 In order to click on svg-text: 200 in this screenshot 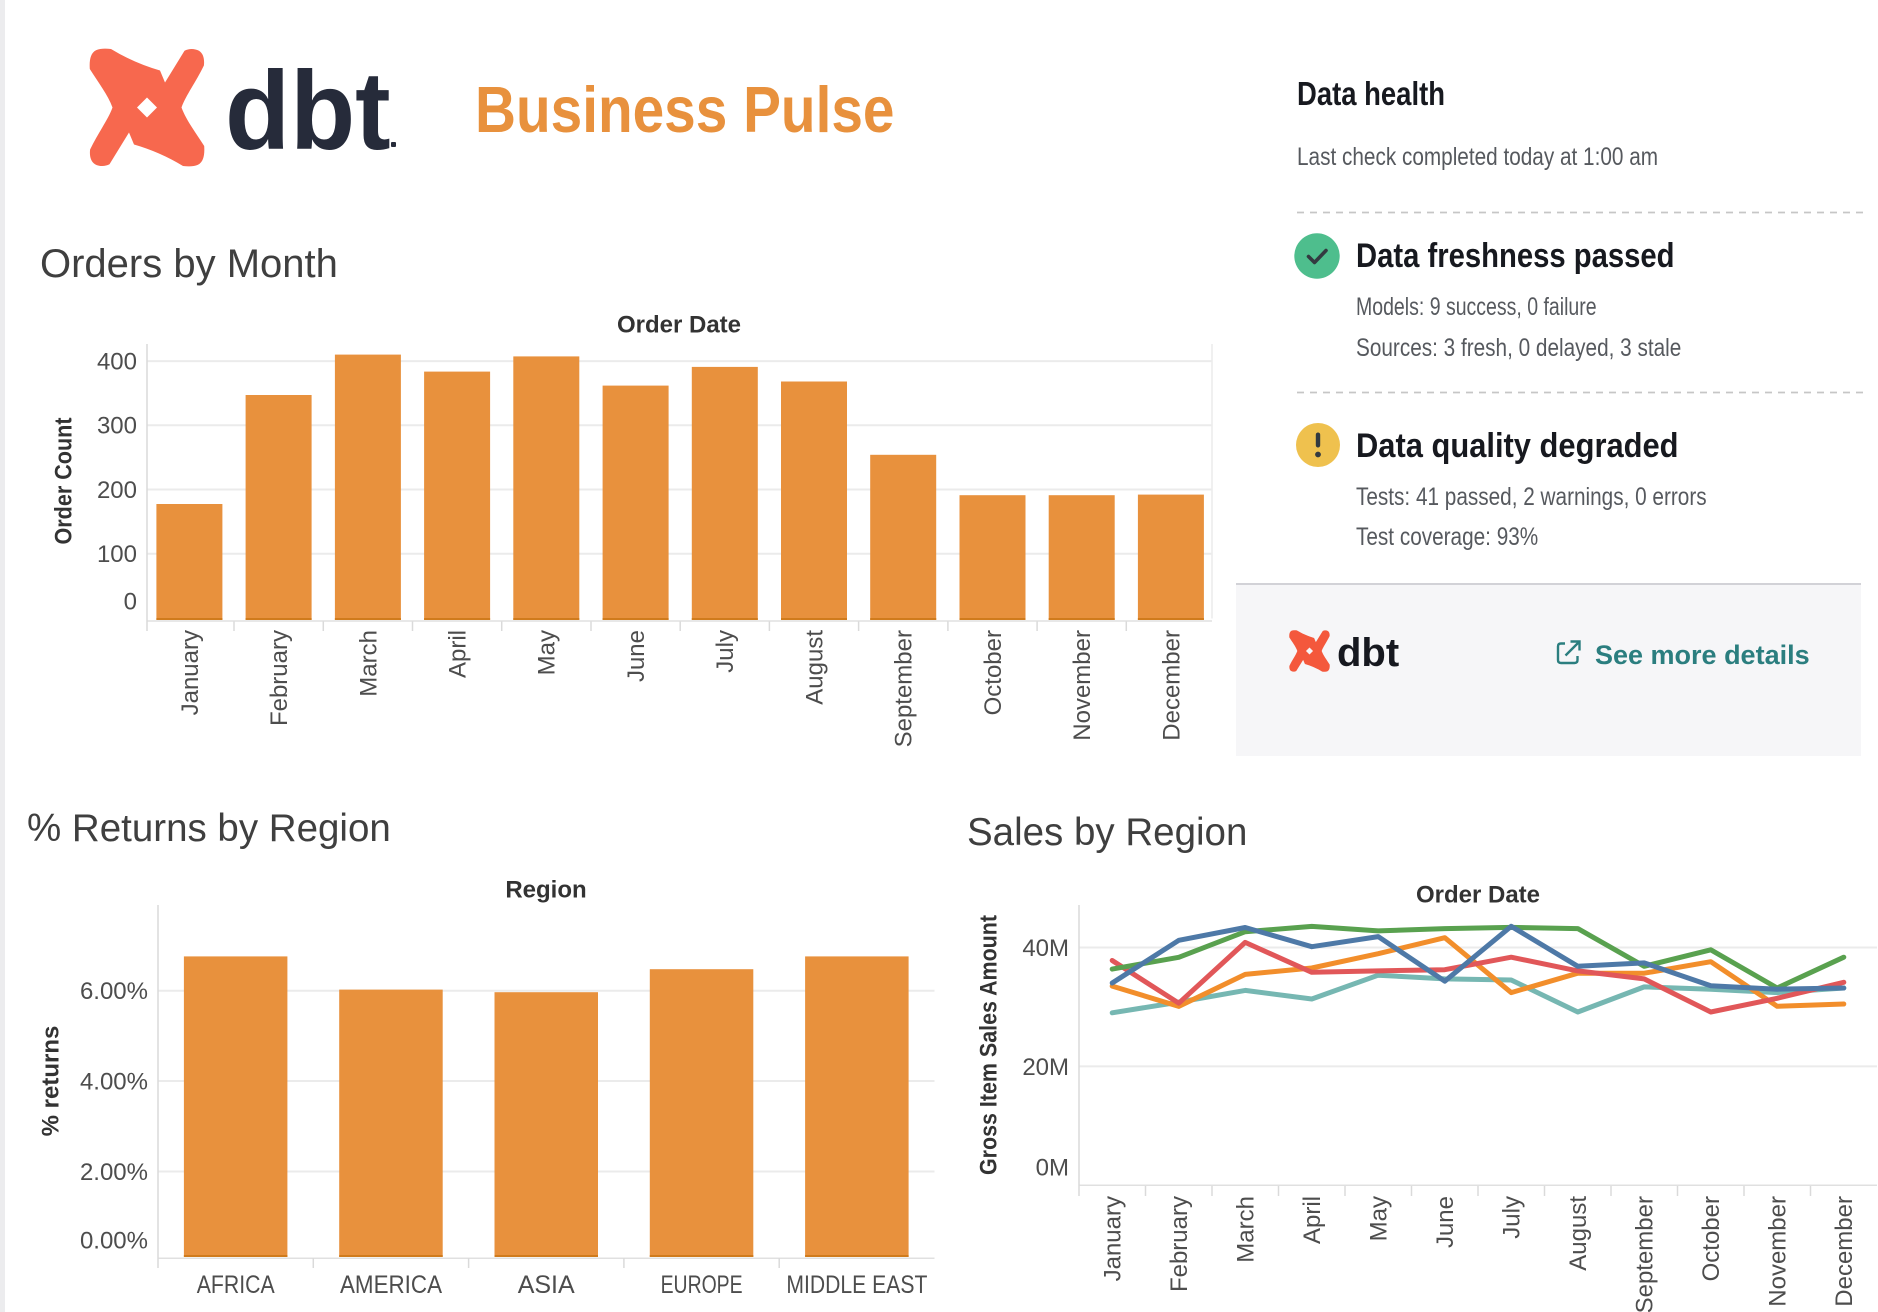, I will do `click(117, 490)`.